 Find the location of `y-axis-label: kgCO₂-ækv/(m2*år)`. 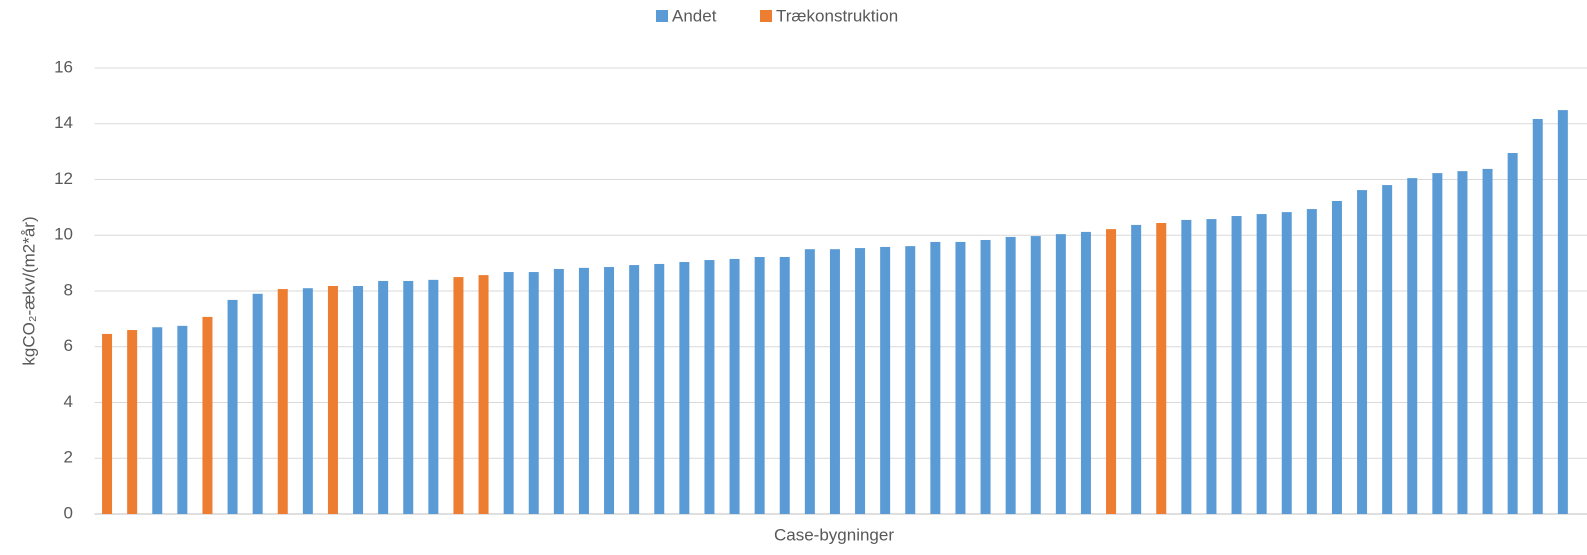

y-axis-label: kgCO₂-ækv/(m2*år) is located at coordinates (28, 290).